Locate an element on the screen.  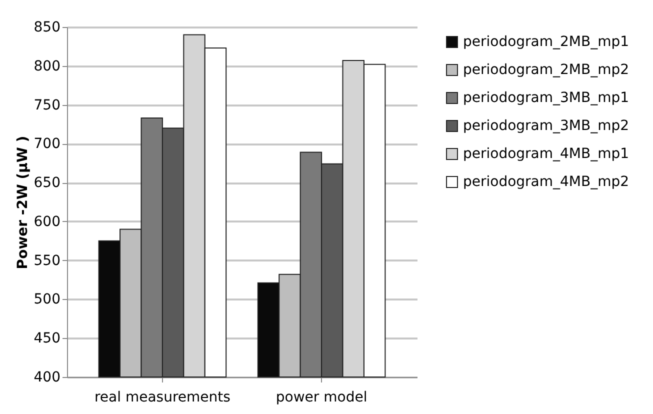
y-axis-title: Power -2W (µW ) is located at coordinates (22, 203).